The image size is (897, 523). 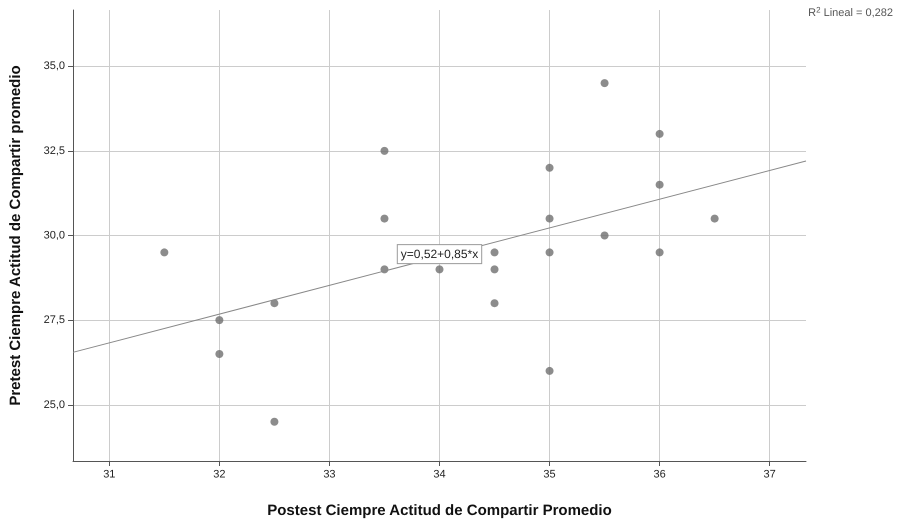 What do you see at coordinates (54, 236) in the screenshot?
I see `y-tick-label: 30,0` at bounding box center [54, 236].